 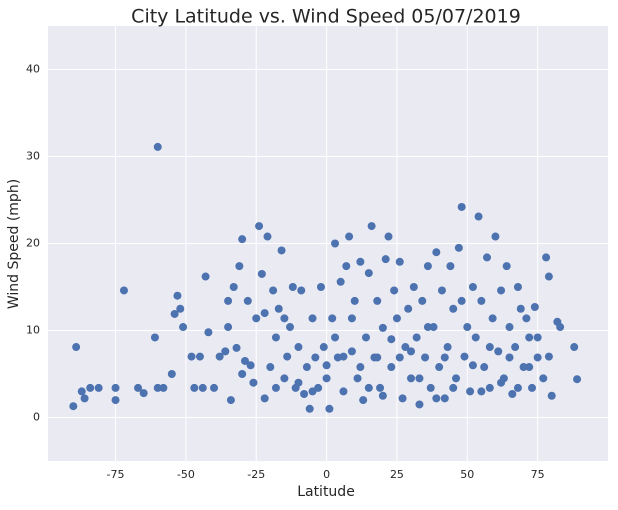 What do you see at coordinates (397, 474) in the screenshot?
I see `x-tick-label: 25` at bounding box center [397, 474].